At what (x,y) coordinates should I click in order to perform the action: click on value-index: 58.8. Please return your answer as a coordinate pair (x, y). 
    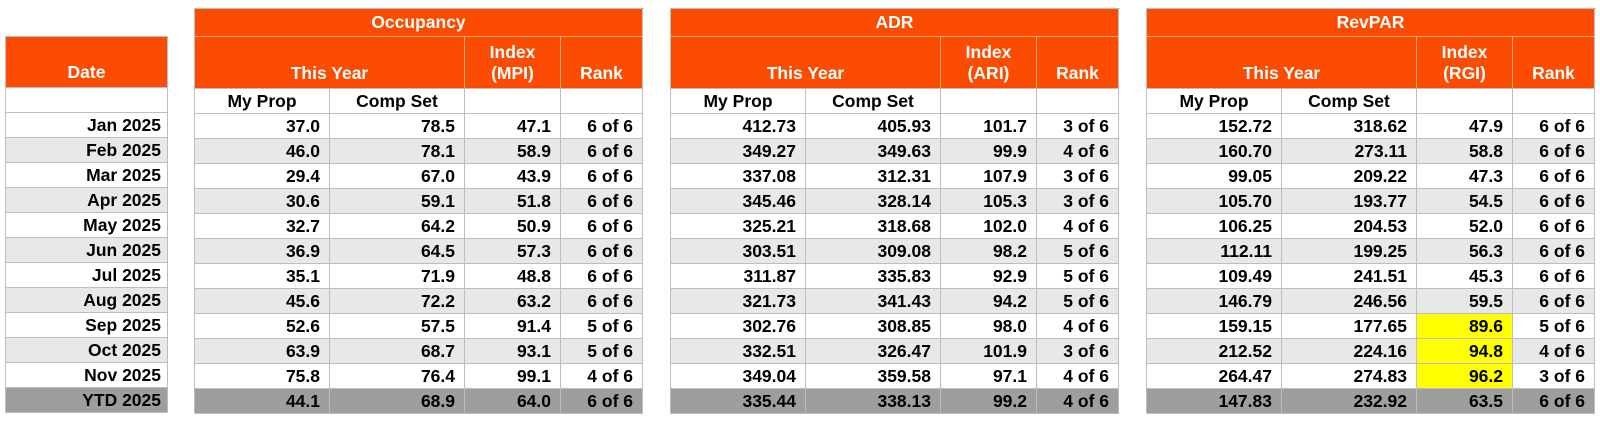
    Looking at the image, I should click on (1465, 151).